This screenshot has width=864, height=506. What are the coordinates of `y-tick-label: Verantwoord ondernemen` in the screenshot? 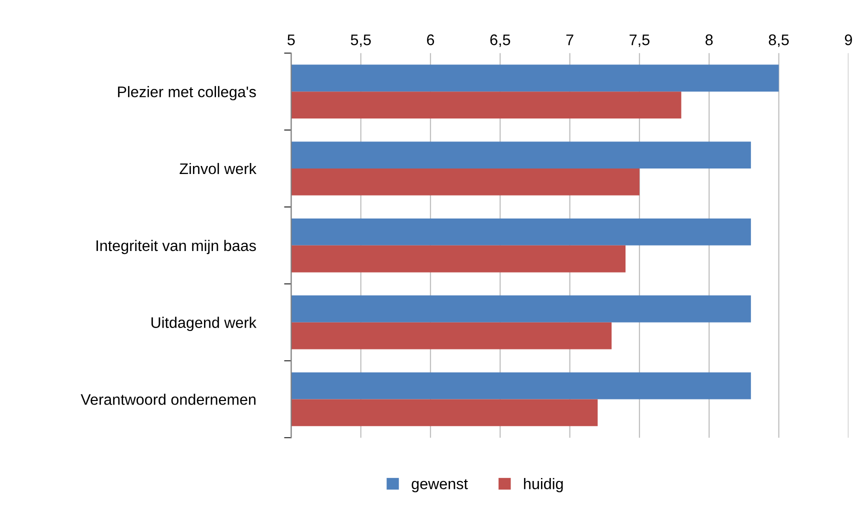 It's located at (168, 399).